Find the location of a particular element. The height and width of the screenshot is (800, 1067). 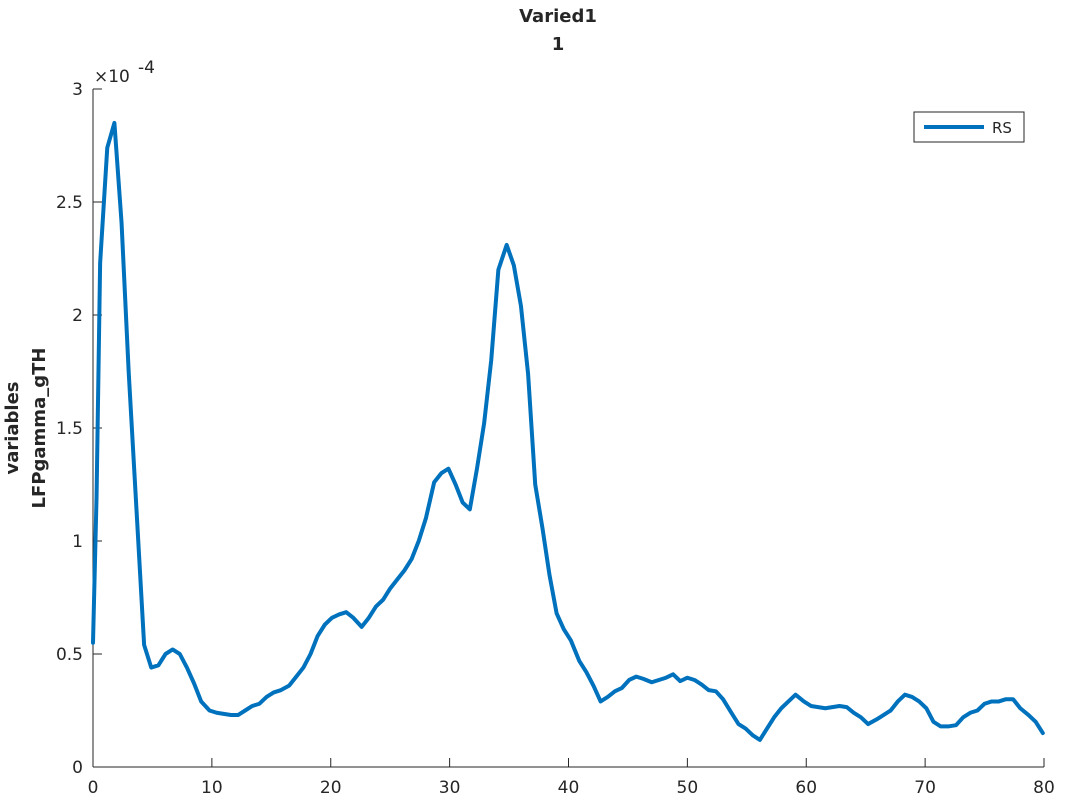

x-tick-label: 10 is located at coordinates (212, 788).